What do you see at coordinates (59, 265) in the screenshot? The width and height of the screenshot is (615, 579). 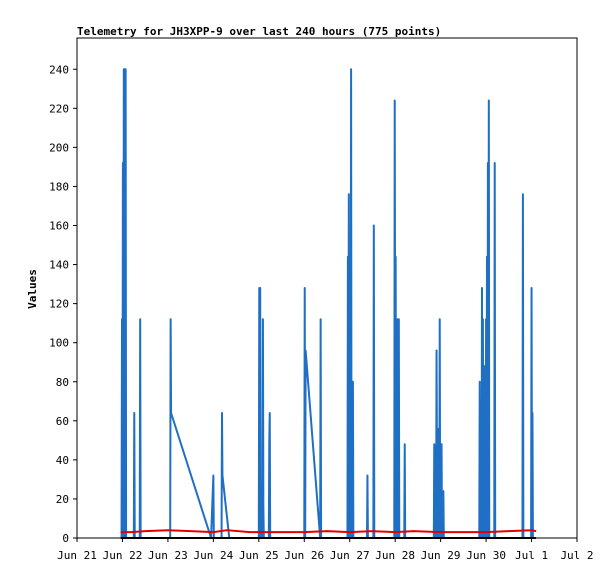 I see `y-tick-label: 140` at bounding box center [59, 265].